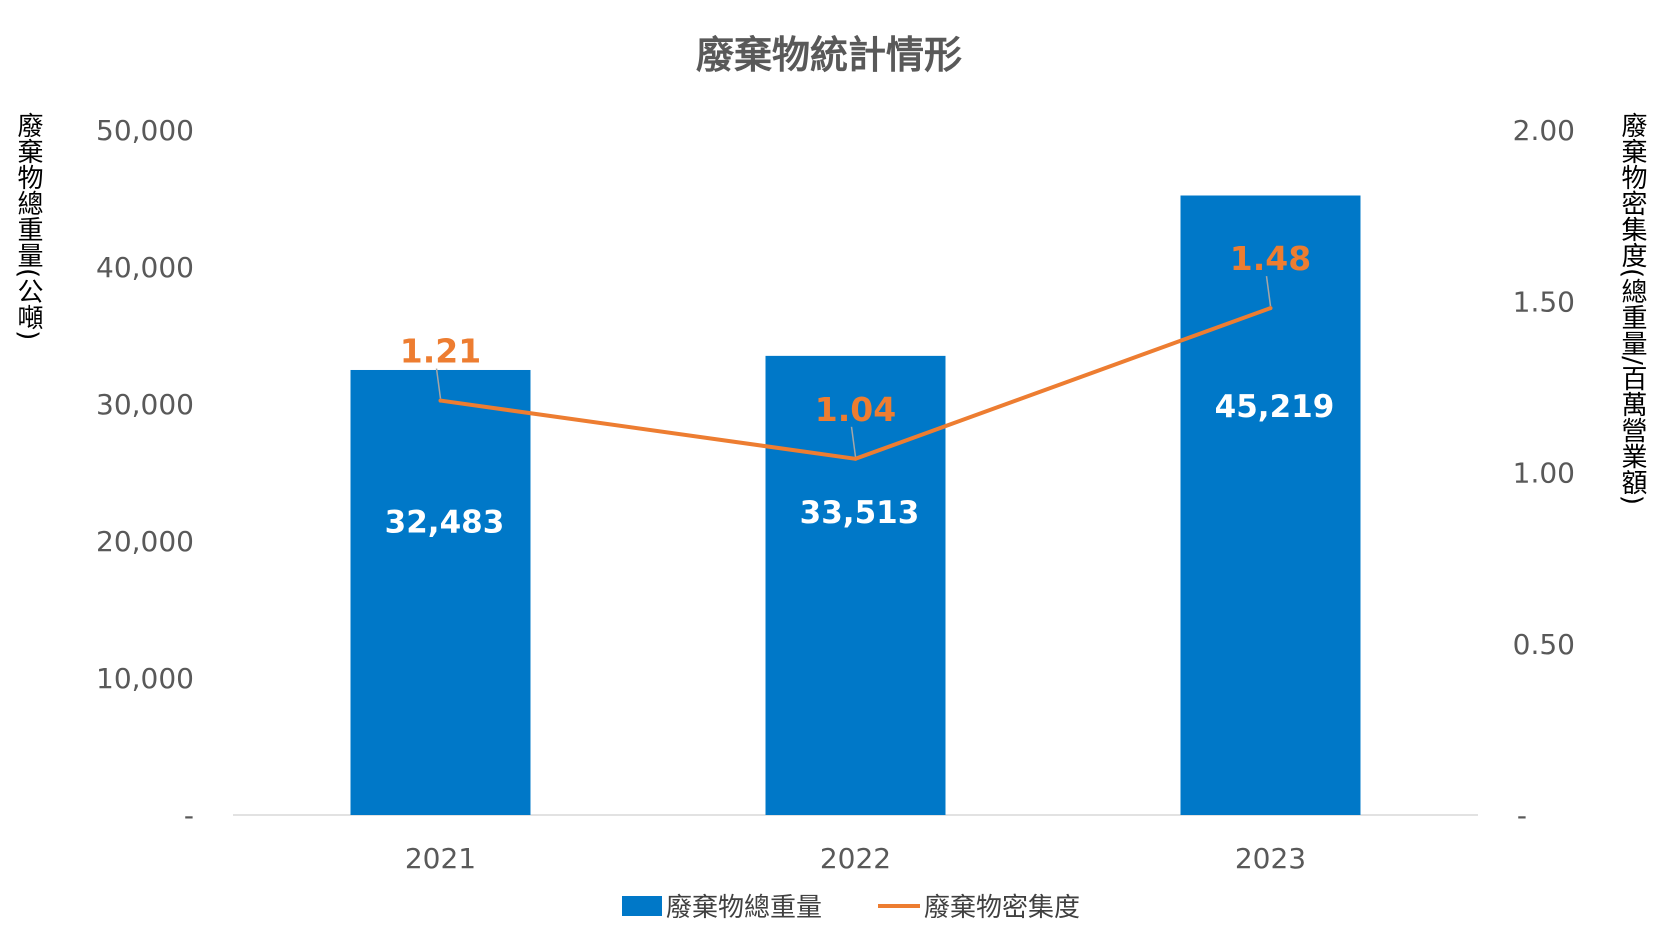 The width and height of the screenshot is (1659, 939). Describe the element at coordinates (440, 351) in the screenshot. I see `line-data-label: 1.21` at that location.